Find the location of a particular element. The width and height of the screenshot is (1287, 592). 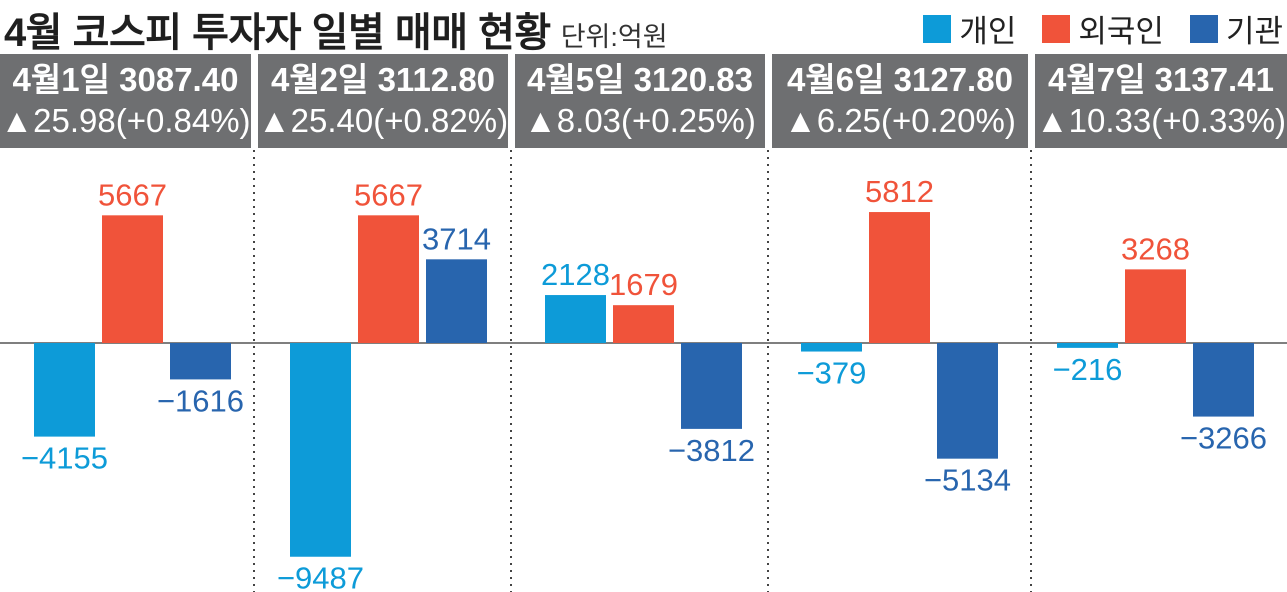

day-header-4: 4월7일 3137.41 ▲10.33(+0.33%) is located at coordinates (1161, 101).